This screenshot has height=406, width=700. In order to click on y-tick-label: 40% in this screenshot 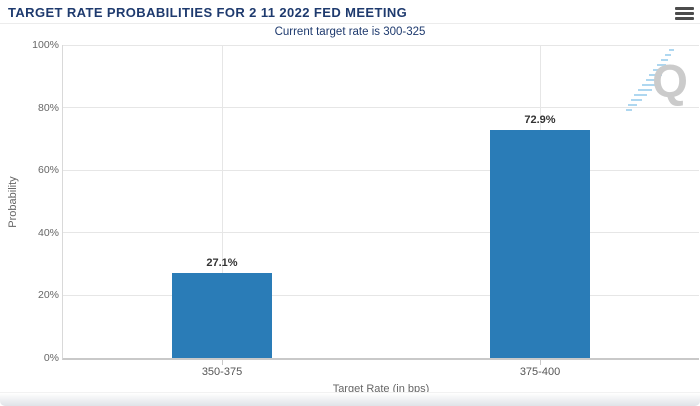, I will do `click(48, 232)`.